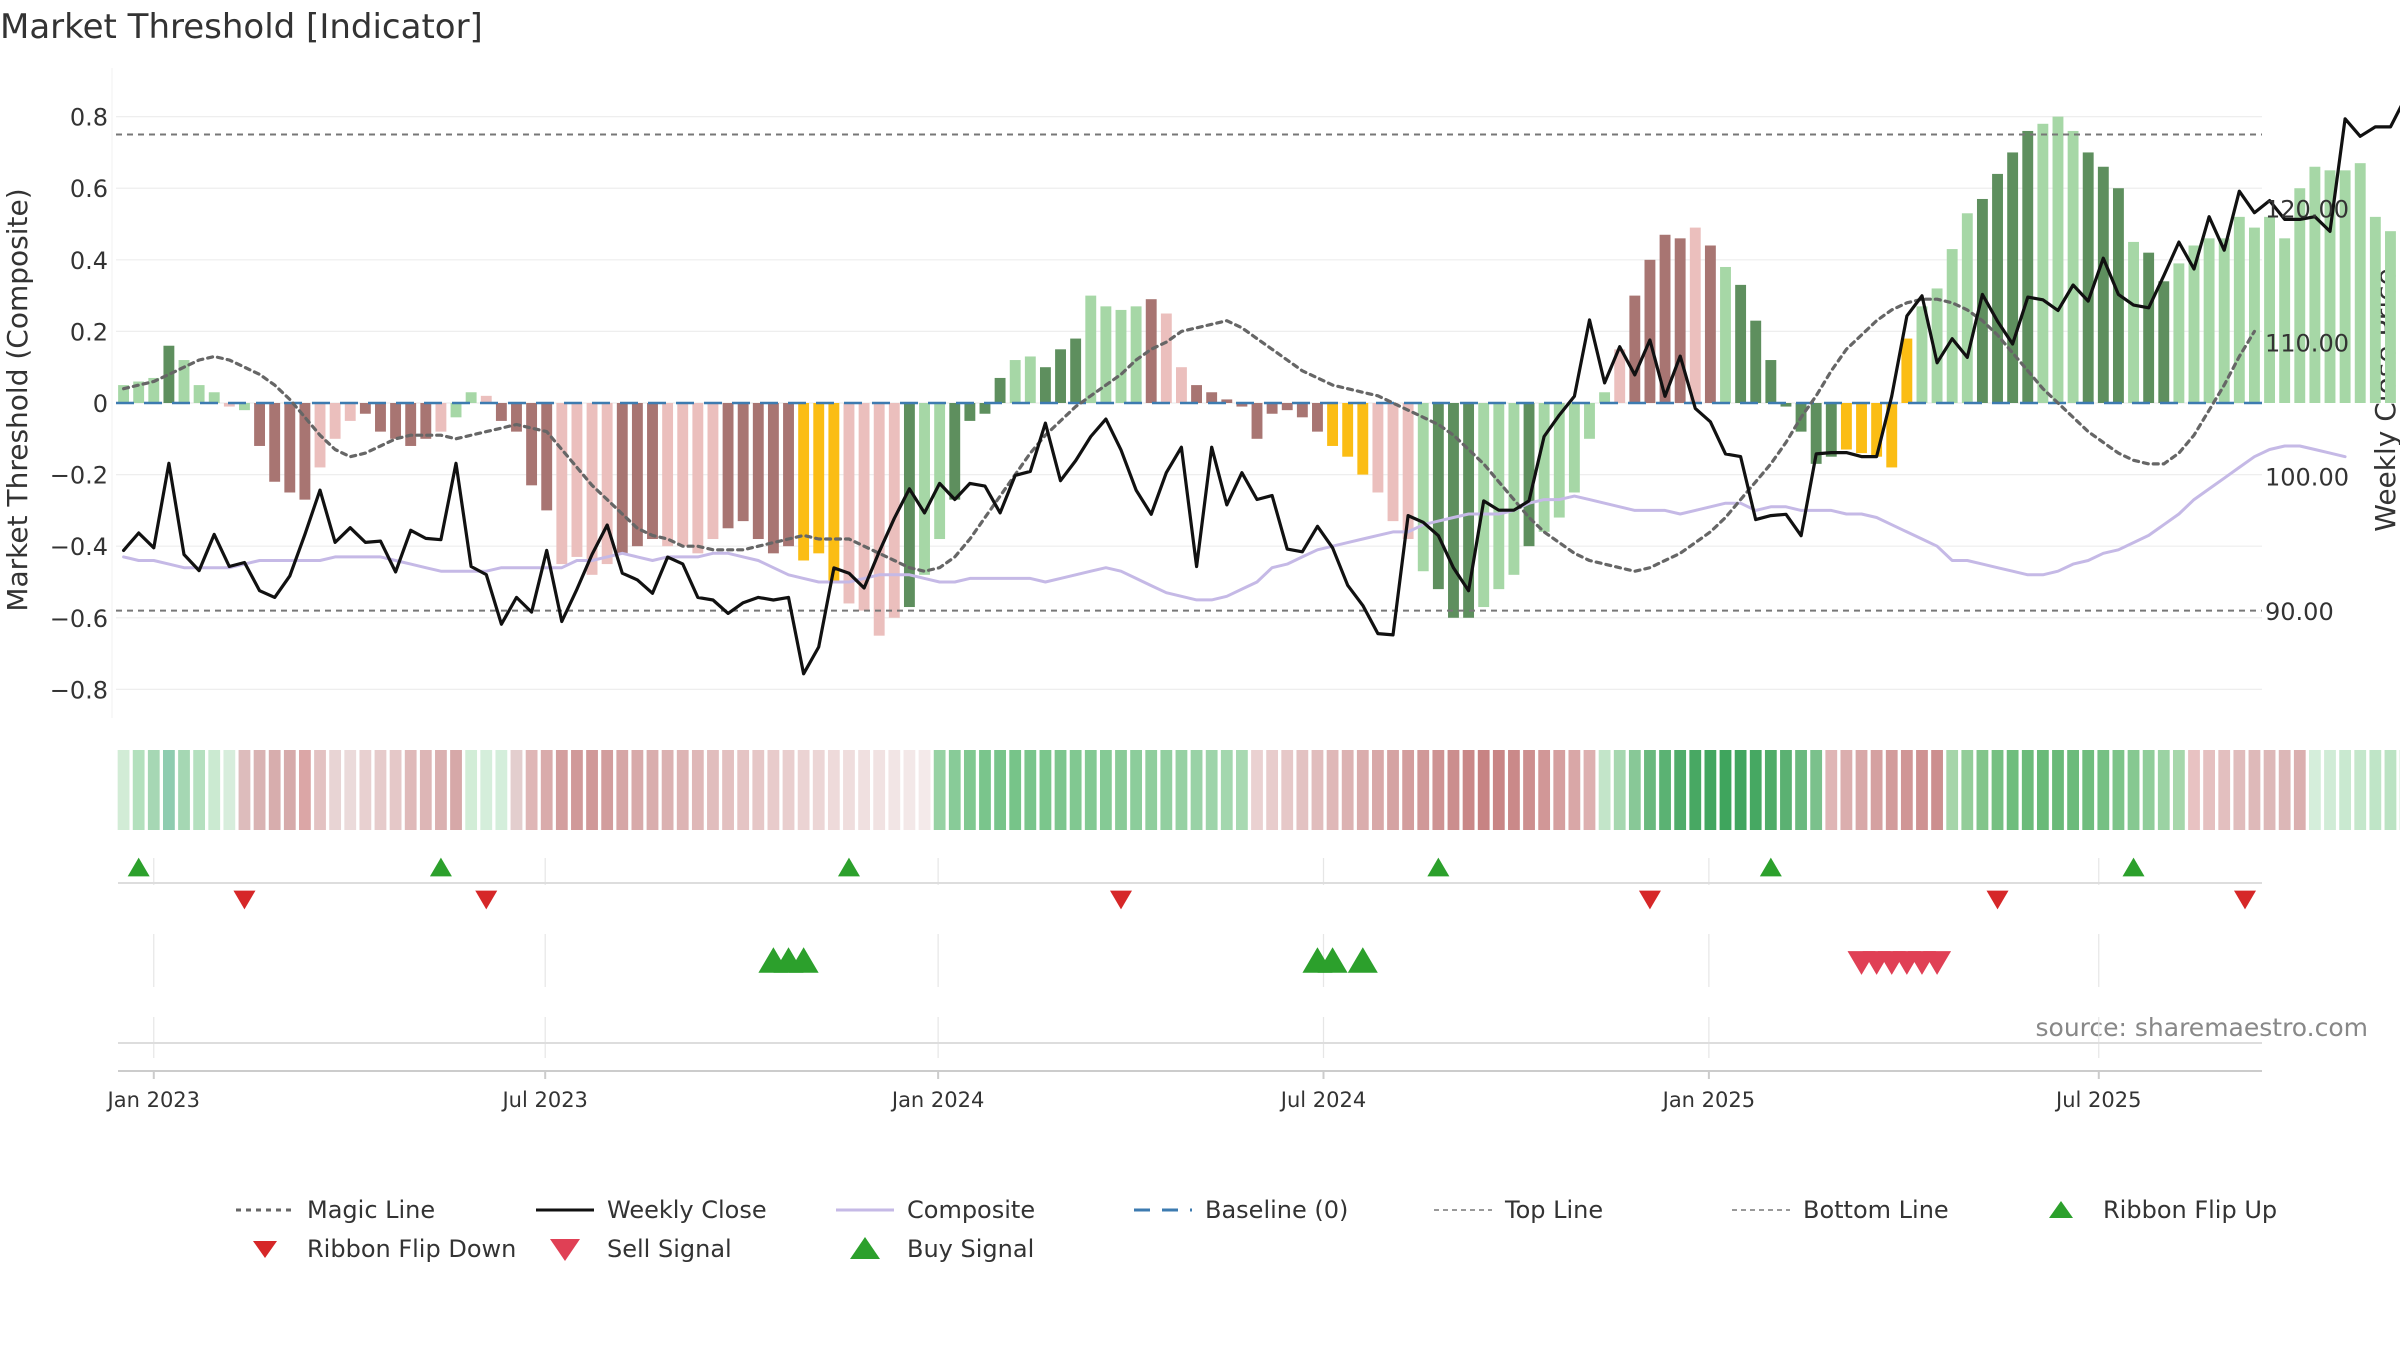  What do you see at coordinates (79, 619) in the screenshot?
I see `y-tick-label-left: −0.6` at bounding box center [79, 619].